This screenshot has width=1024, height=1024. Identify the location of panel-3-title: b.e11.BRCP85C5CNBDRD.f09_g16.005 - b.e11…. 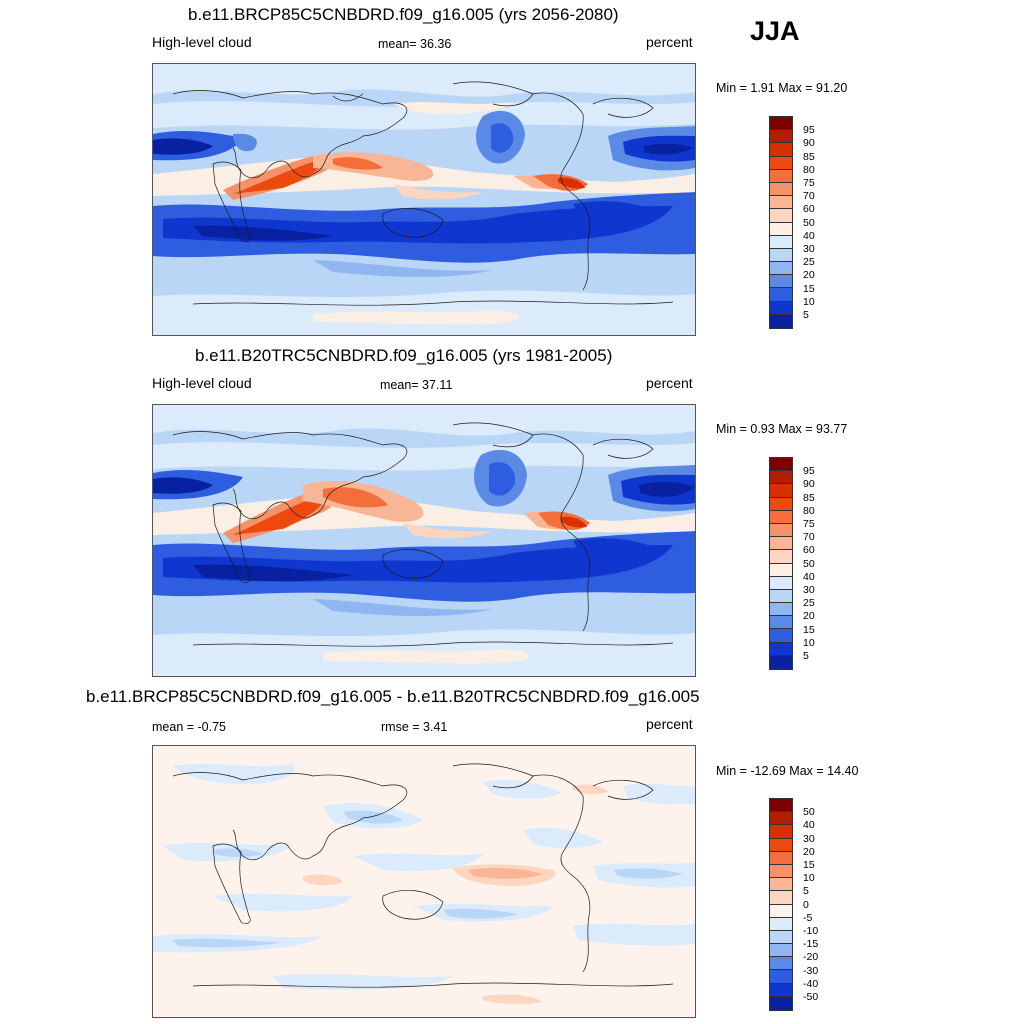
(393, 696).